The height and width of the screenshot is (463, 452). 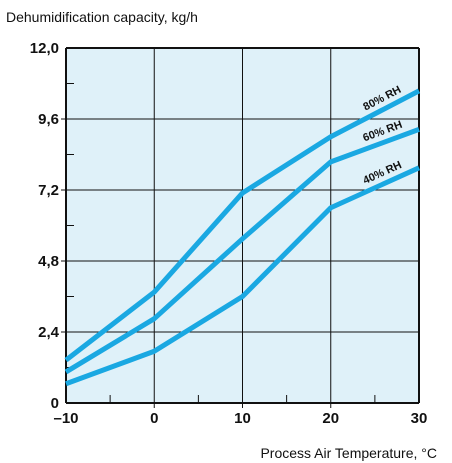 What do you see at coordinates (65, 418) in the screenshot?
I see `x-tick-label: –10` at bounding box center [65, 418].